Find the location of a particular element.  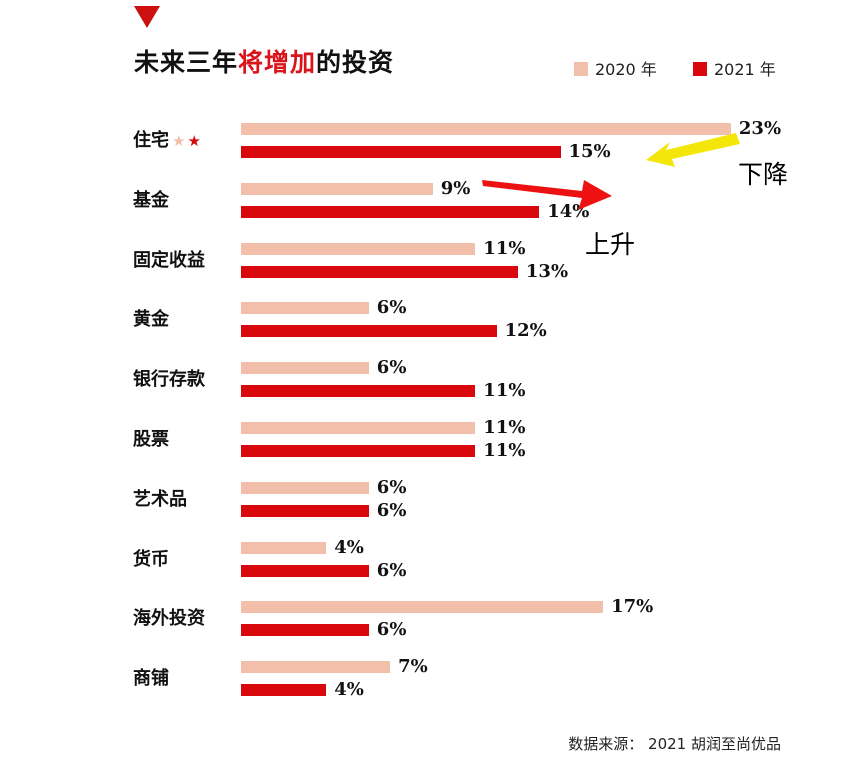

category-text: 银行存款 is located at coordinates (169, 380).